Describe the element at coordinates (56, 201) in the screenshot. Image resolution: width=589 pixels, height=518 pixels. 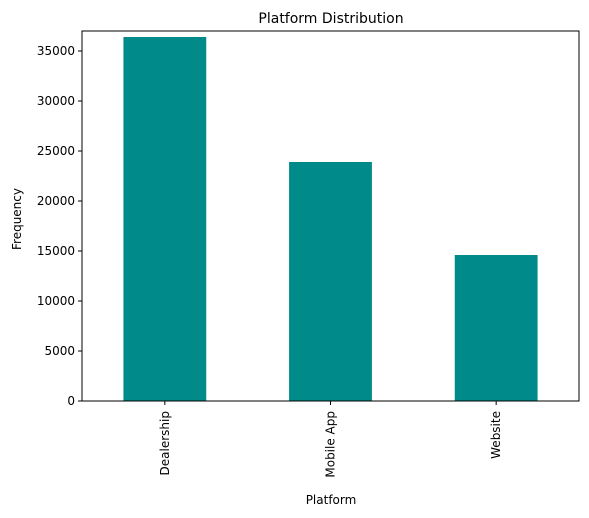
I see `y-tick-label: 20000` at that location.